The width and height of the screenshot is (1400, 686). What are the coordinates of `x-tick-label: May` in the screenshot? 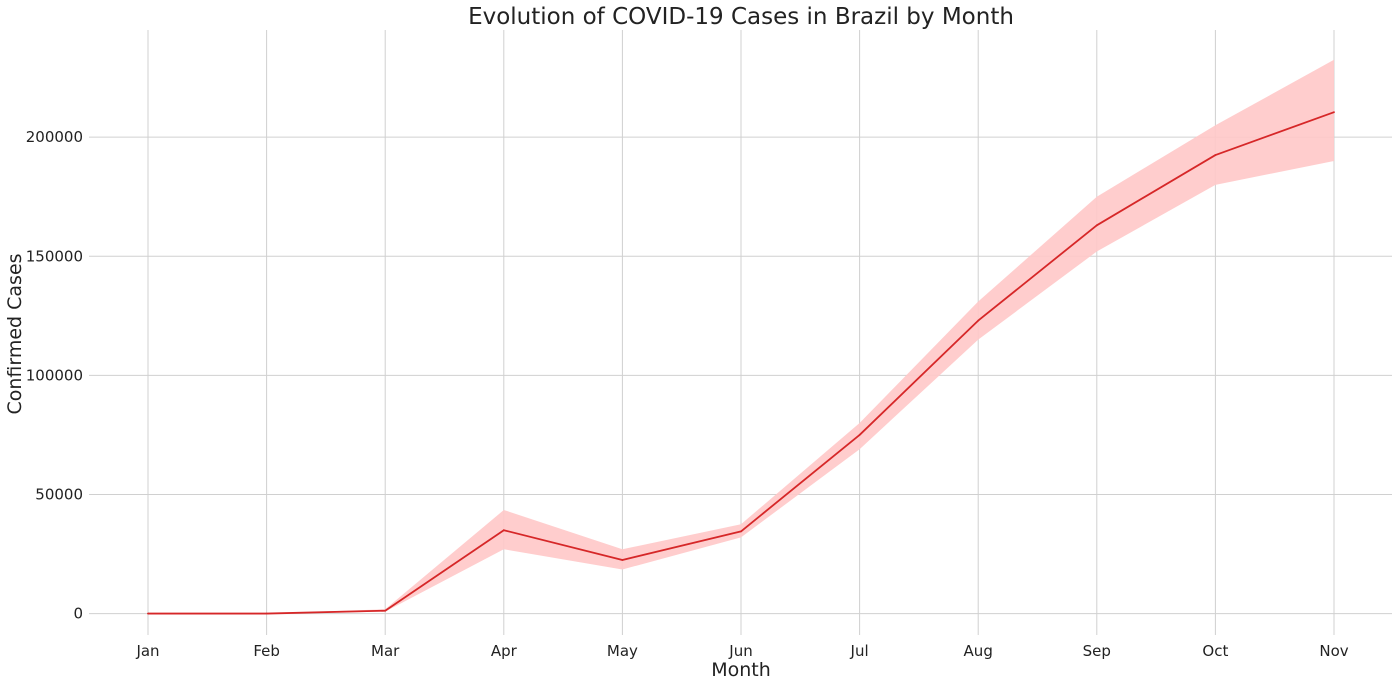 It's located at (622, 651).